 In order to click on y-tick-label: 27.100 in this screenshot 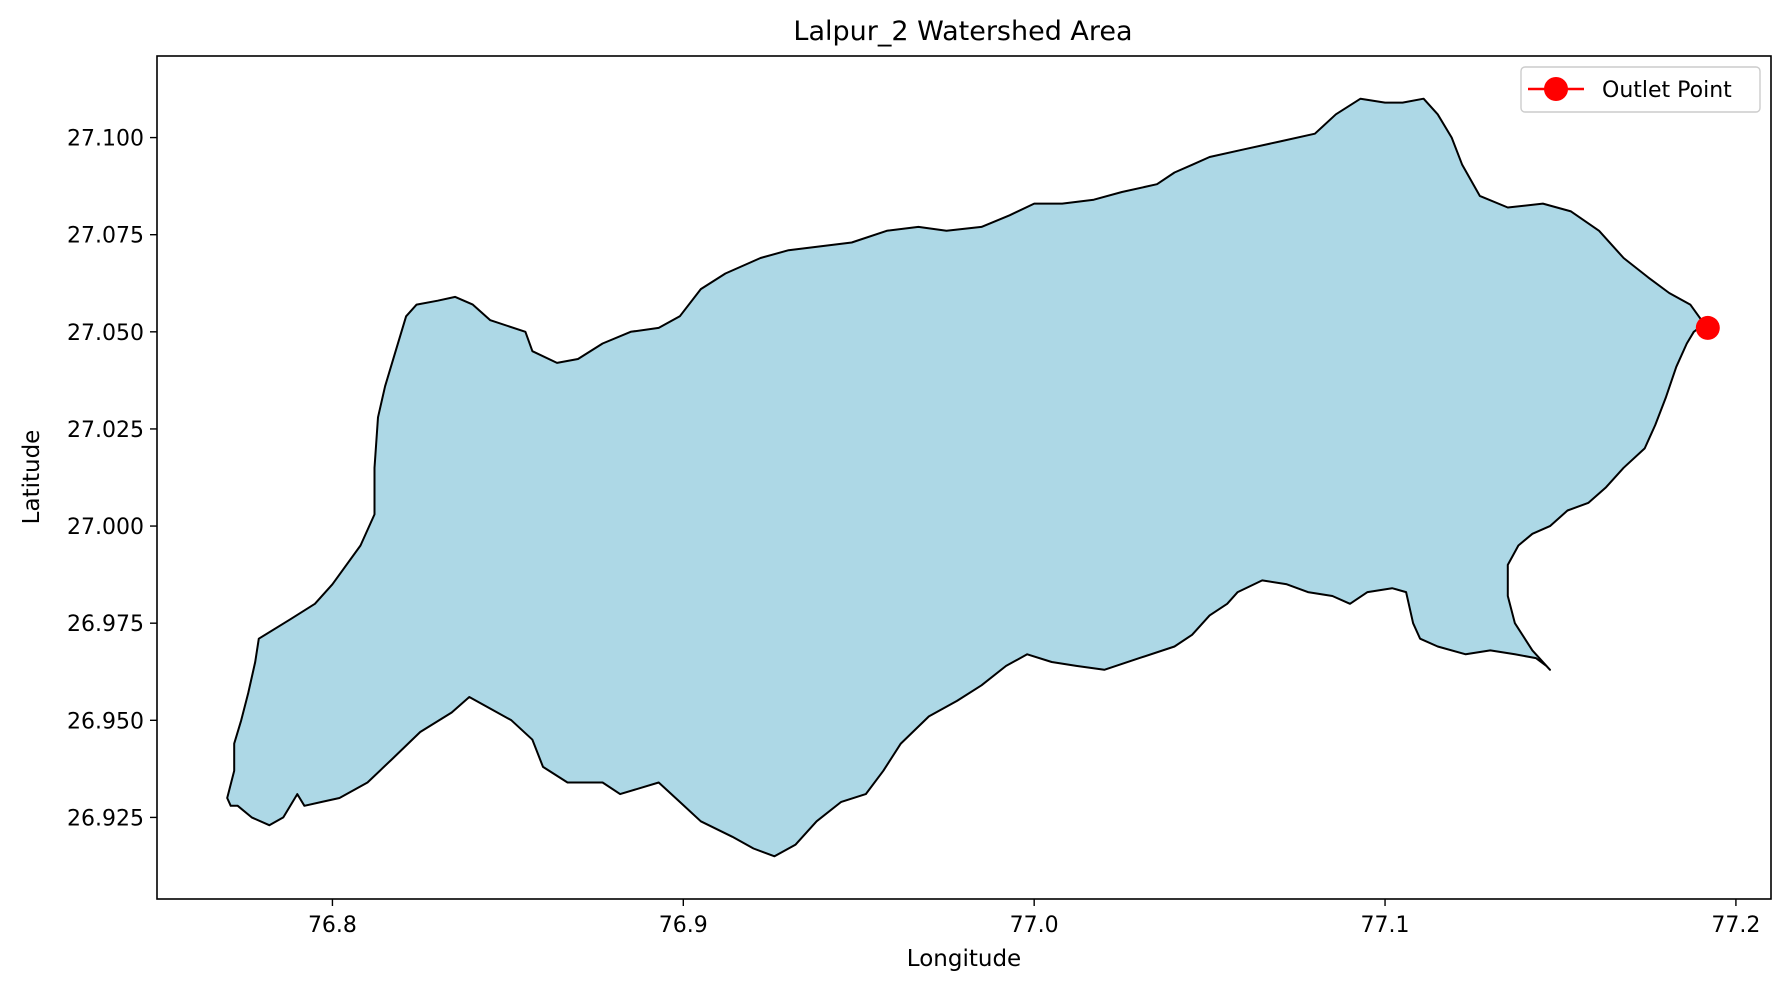, I will do `click(105, 139)`.